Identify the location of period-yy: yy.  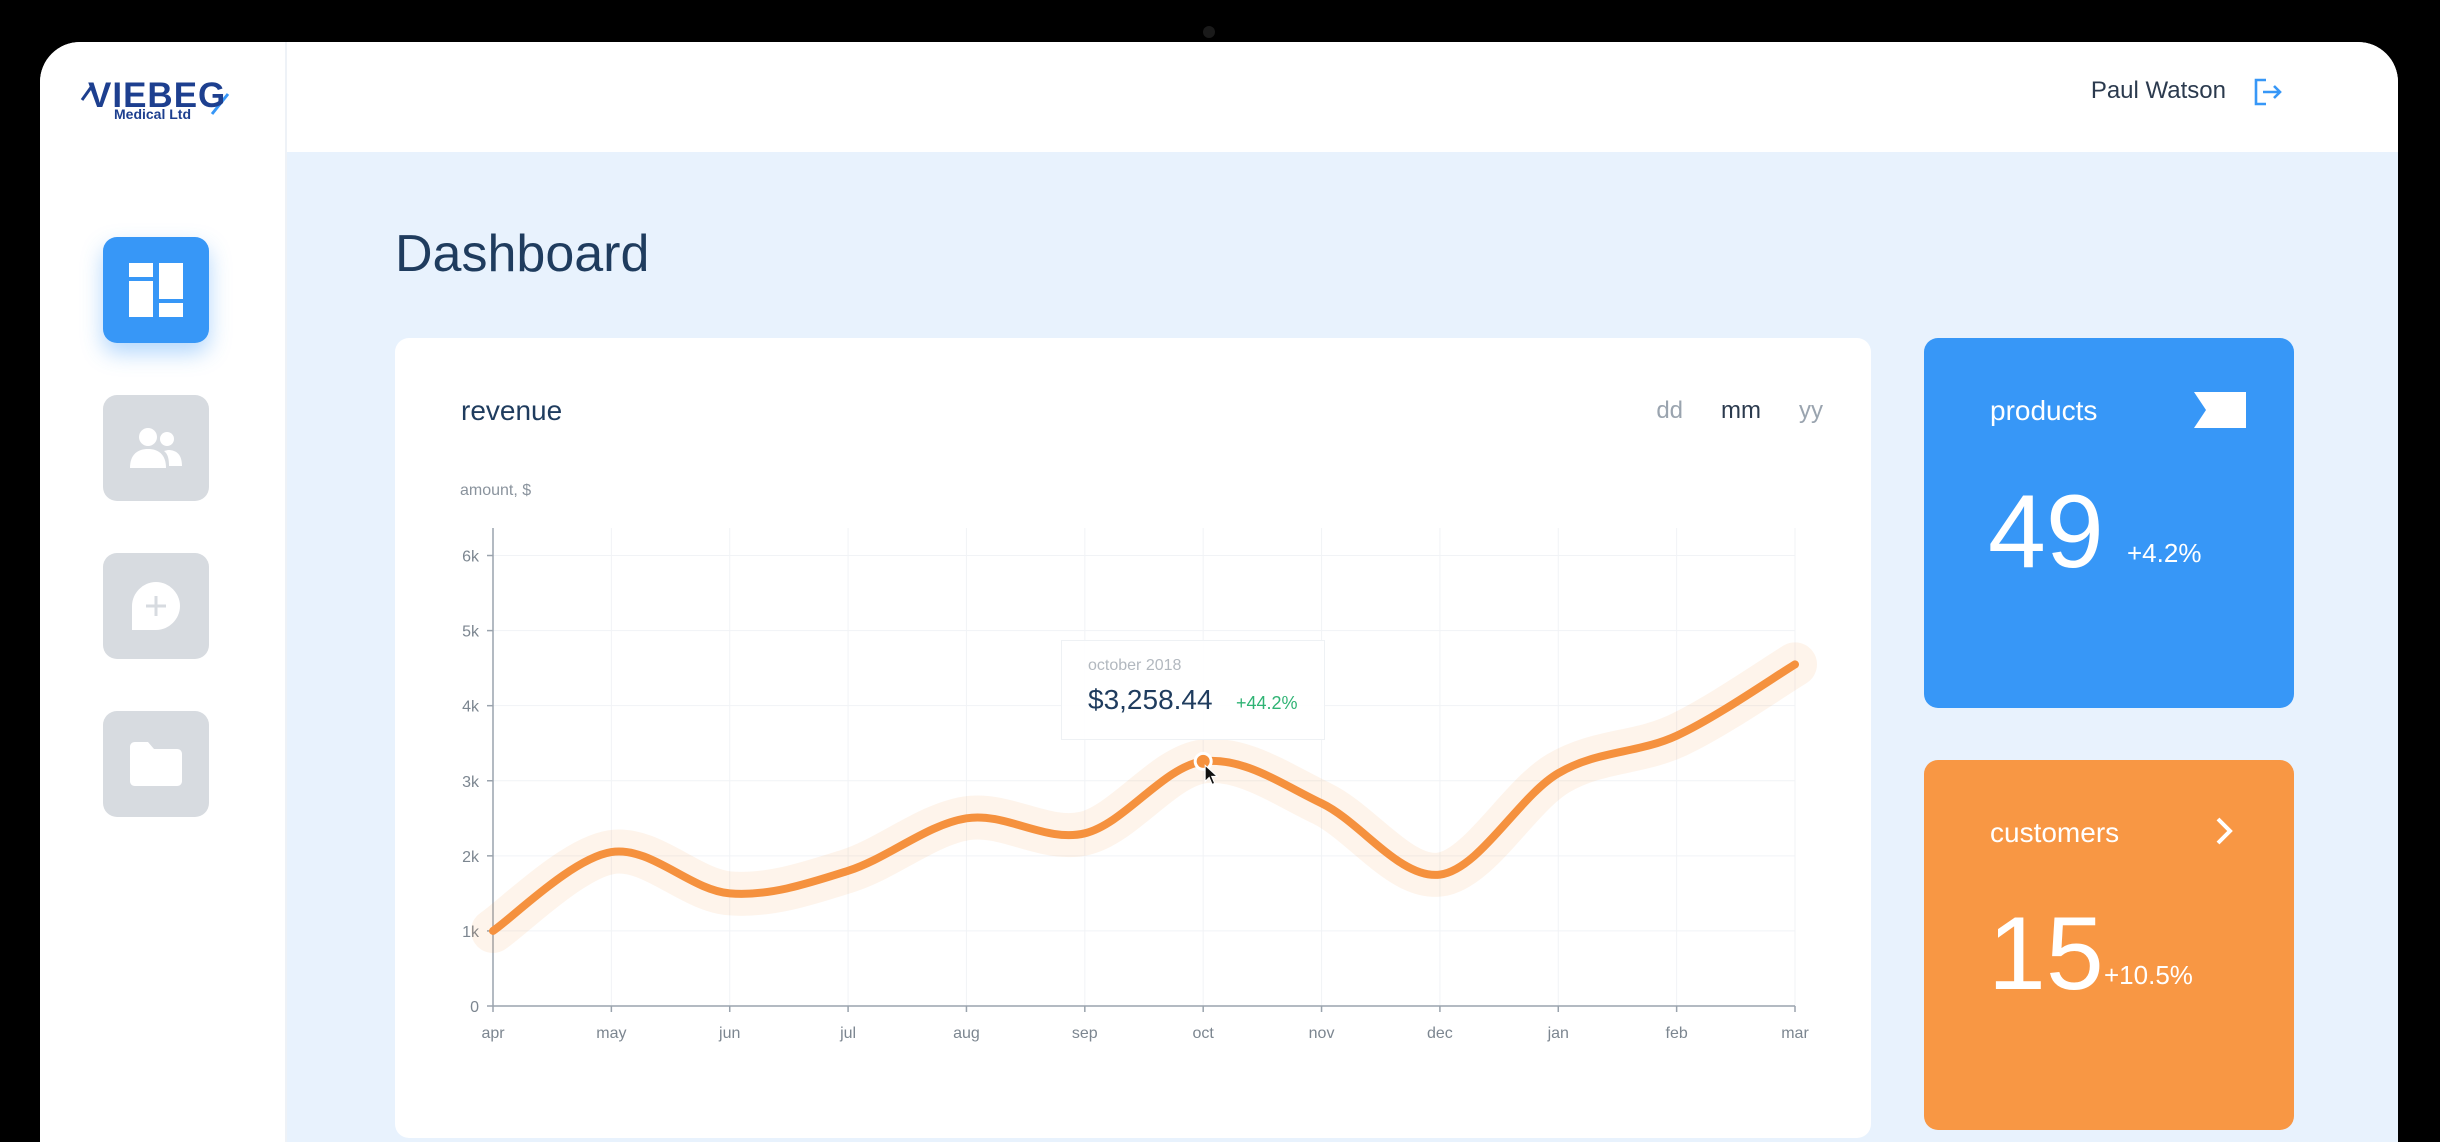
(1811, 410).